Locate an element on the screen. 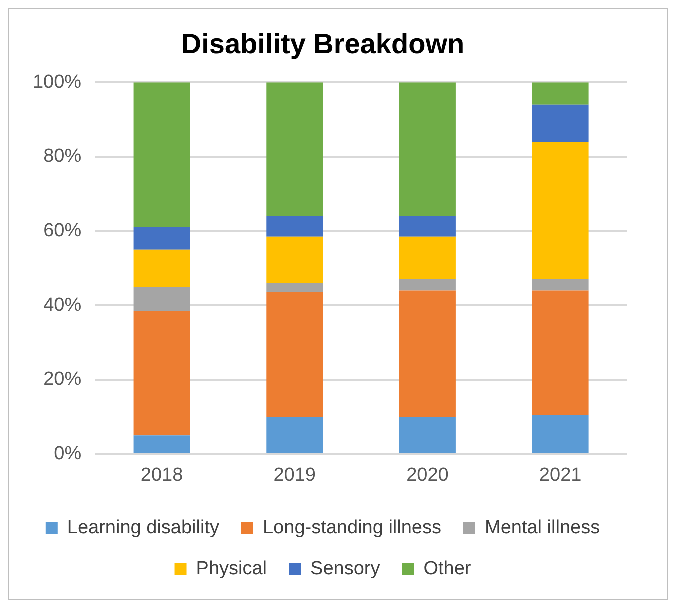 Image resolution: width=677 pixels, height=614 pixels. legend-label: Mental illness is located at coordinates (542, 528).